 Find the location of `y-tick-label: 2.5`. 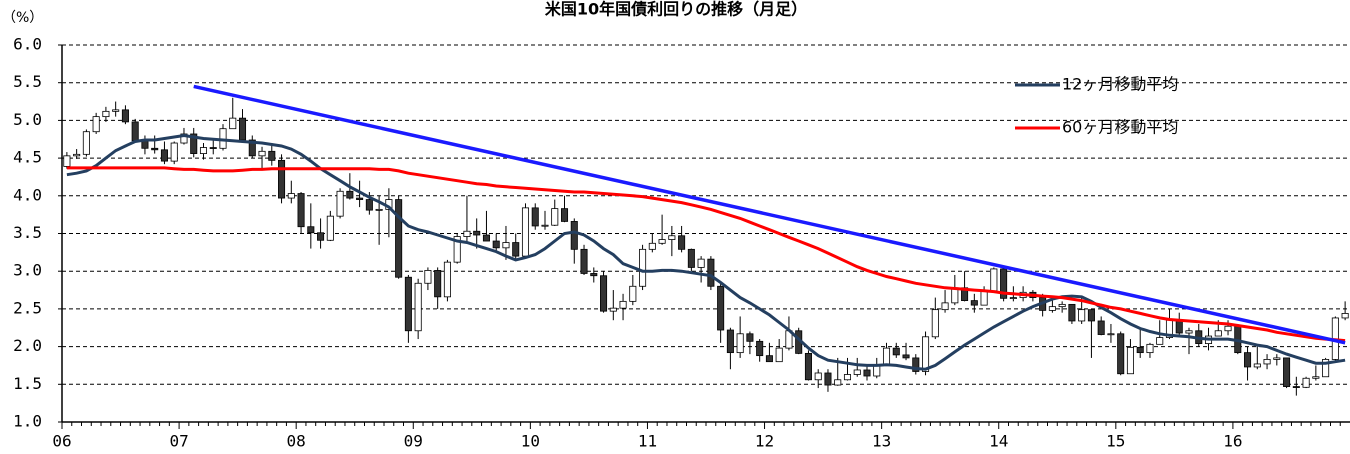

y-tick-label: 2.5 is located at coordinates (27, 307).